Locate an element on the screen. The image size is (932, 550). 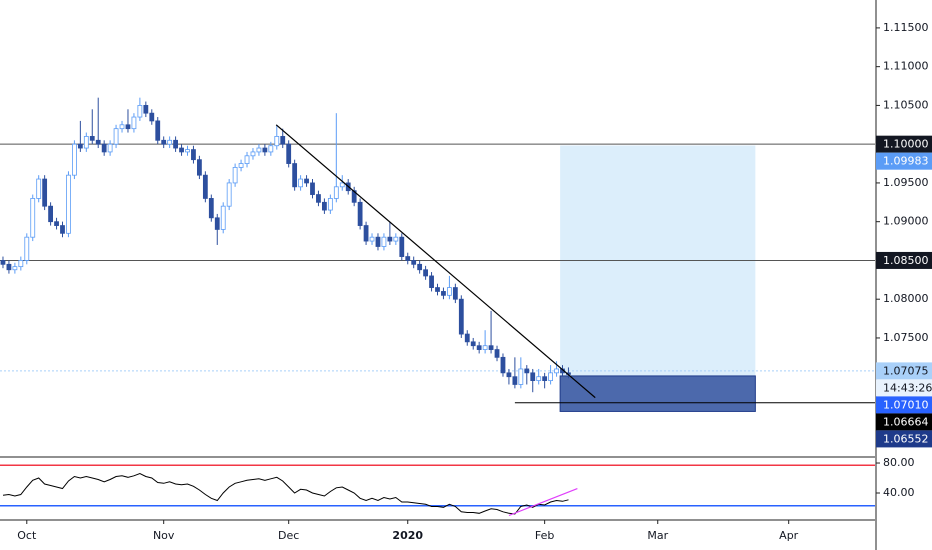
rsi-tick-label: 40.00 is located at coordinates (899, 492).